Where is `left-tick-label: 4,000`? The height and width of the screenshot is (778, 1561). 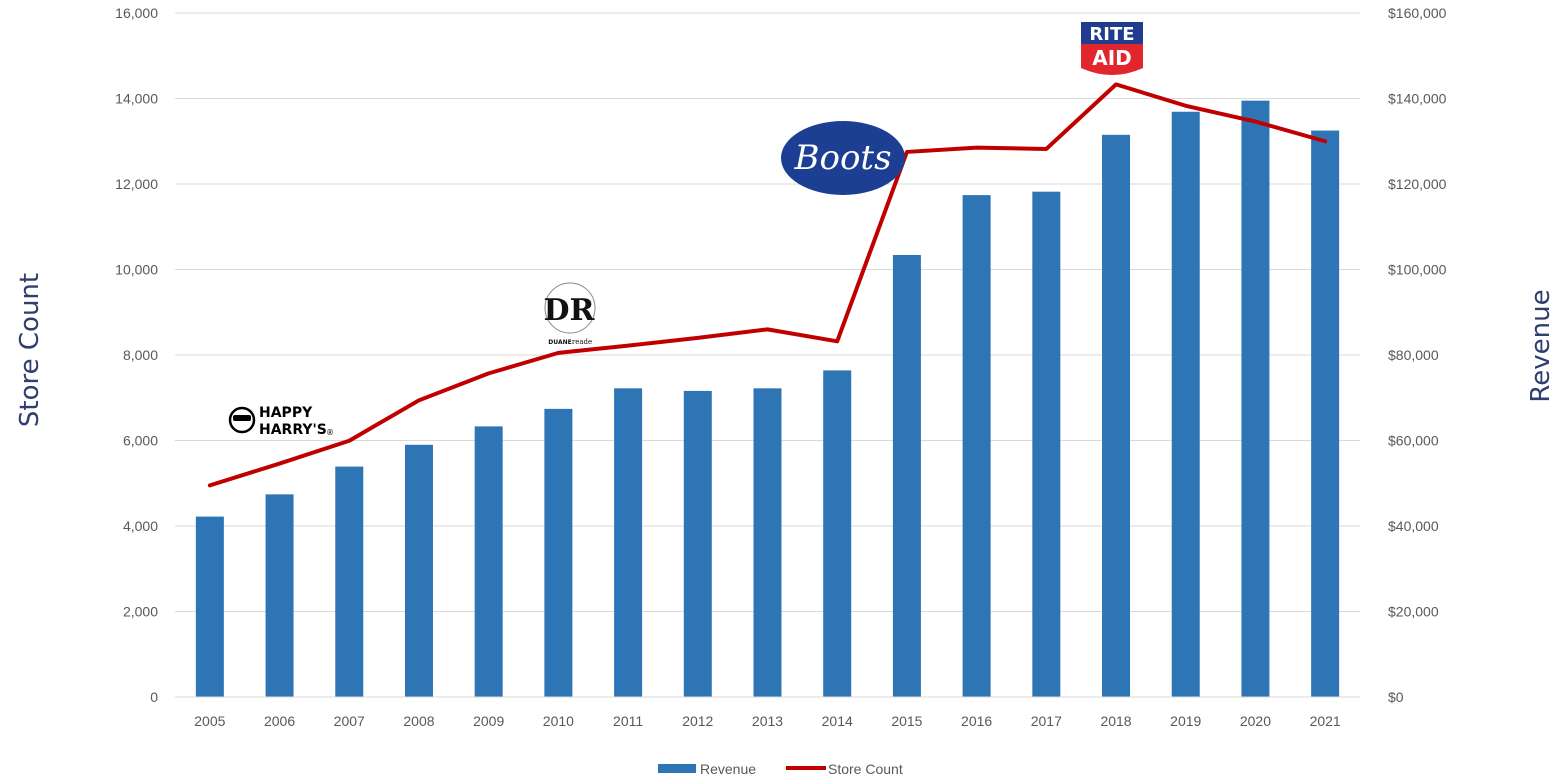 left-tick-label: 4,000 is located at coordinates (140, 526).